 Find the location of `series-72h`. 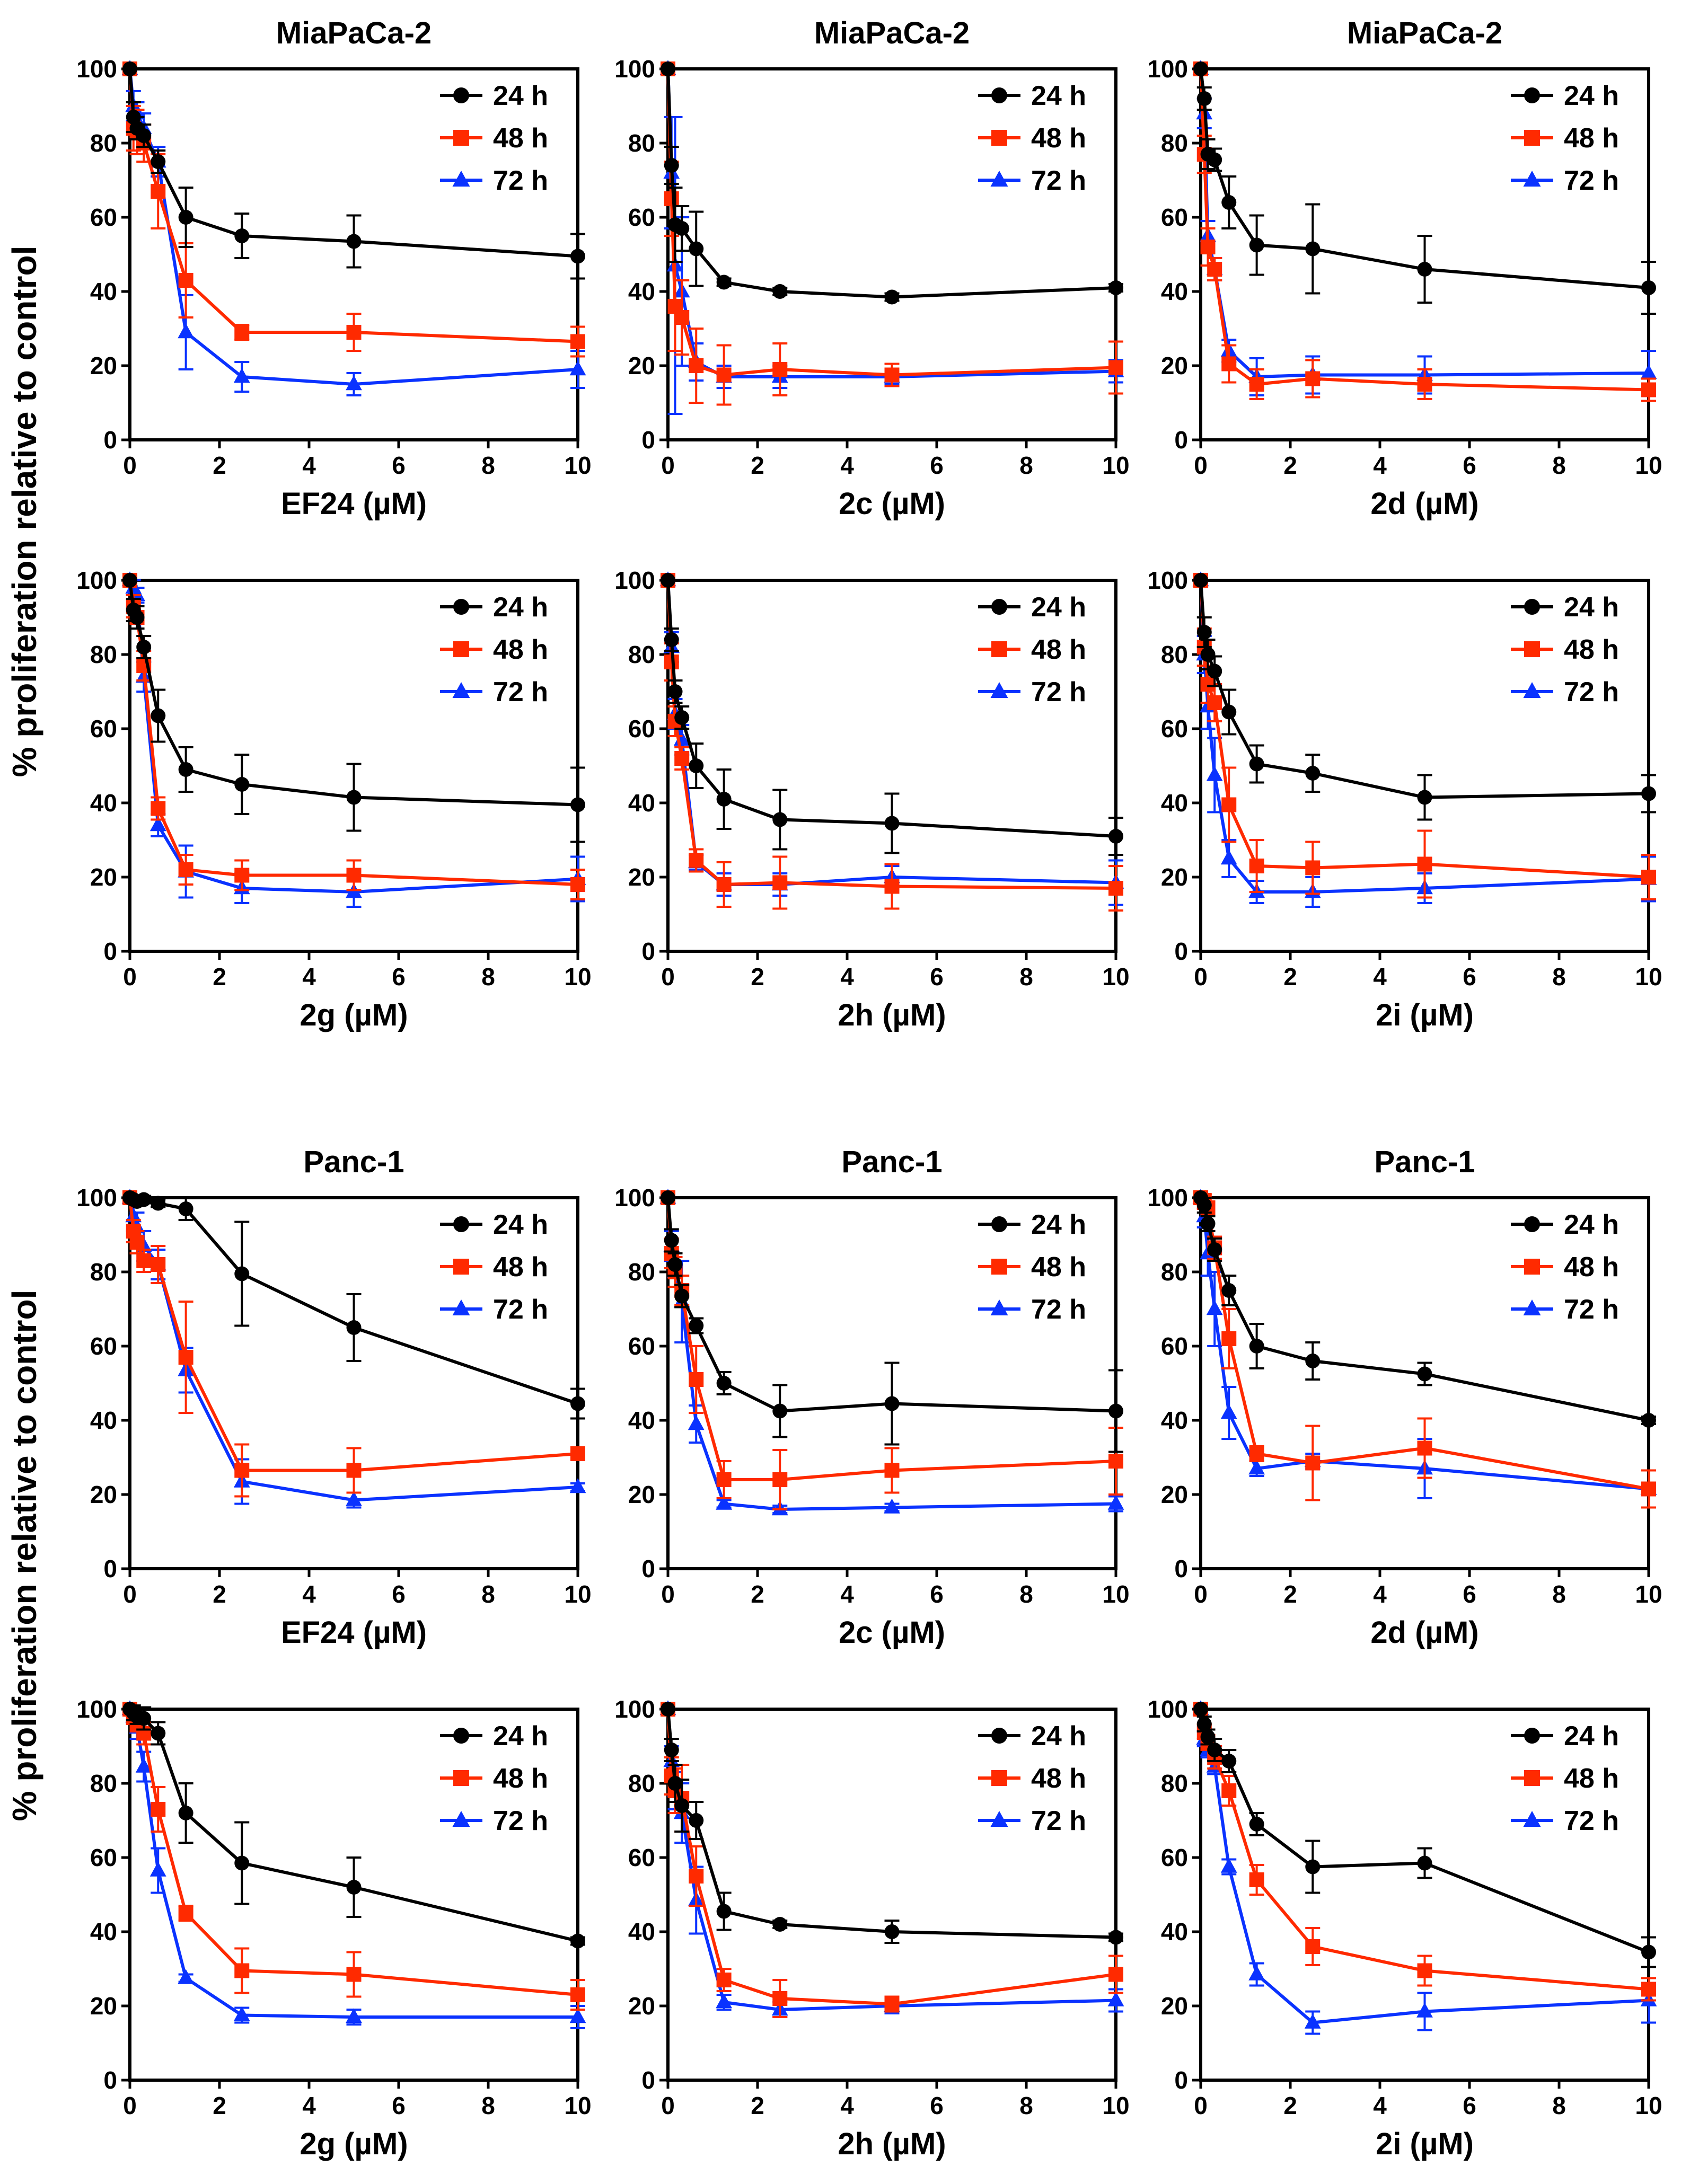

series-72h is located at coordinates (891, 238).